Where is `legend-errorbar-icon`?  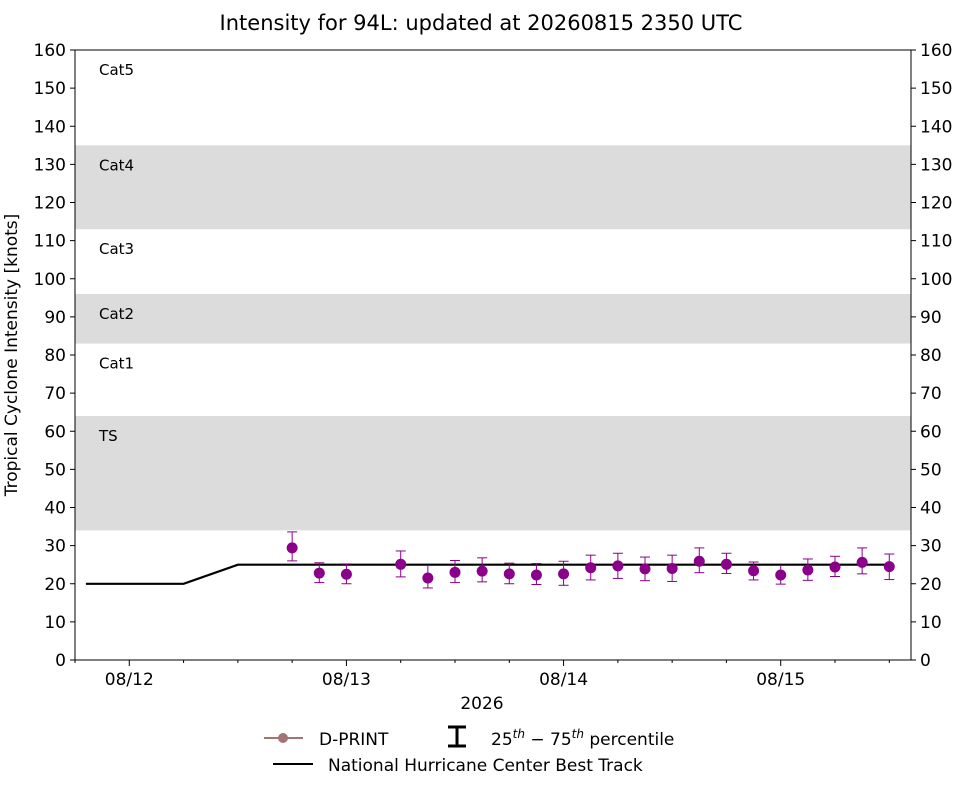
legend-errorbar-icon is located at coordinates (457, 736).